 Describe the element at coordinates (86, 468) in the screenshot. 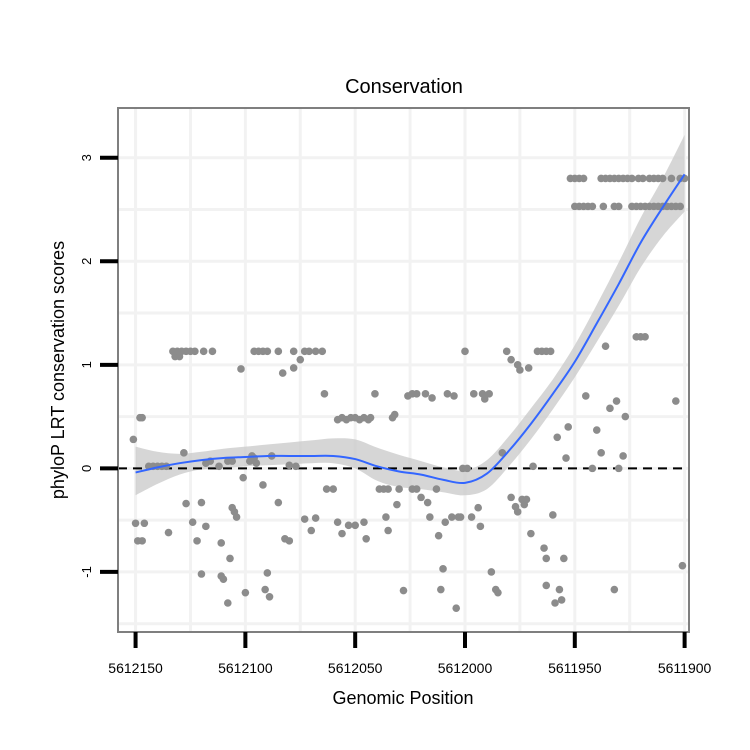

I see `y-tick-label: 0` at that location.